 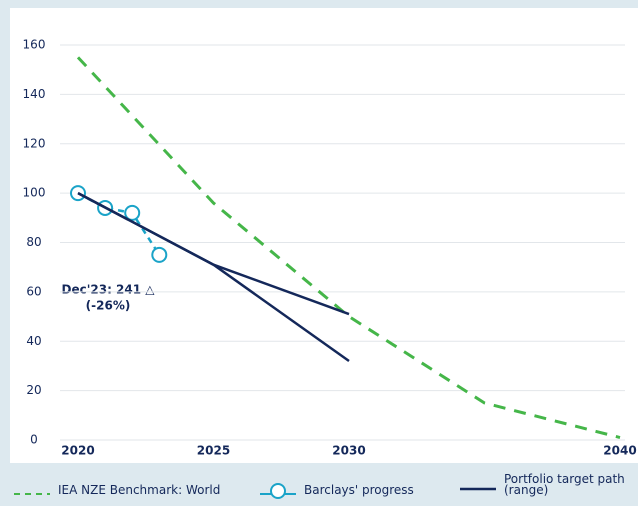 I want to click on y-tick-label: 0, so click(x=34, y=440).